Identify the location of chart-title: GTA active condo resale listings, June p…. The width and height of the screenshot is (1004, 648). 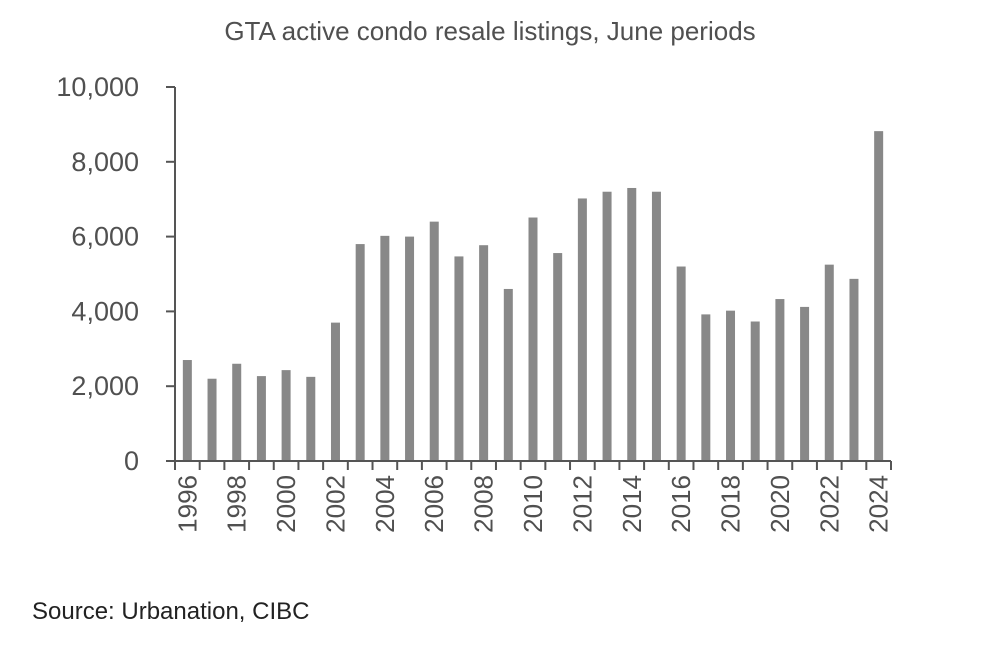
(490, 31).